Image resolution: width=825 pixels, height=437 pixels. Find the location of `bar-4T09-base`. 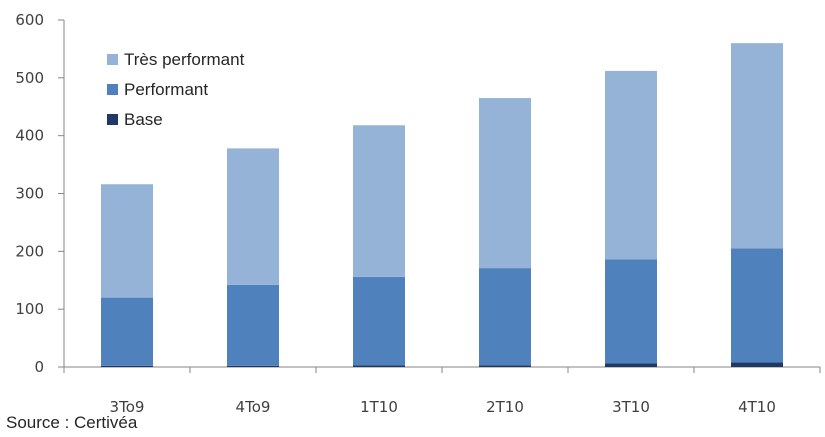

bar-4T09-base is located at coordinates (253, 366).